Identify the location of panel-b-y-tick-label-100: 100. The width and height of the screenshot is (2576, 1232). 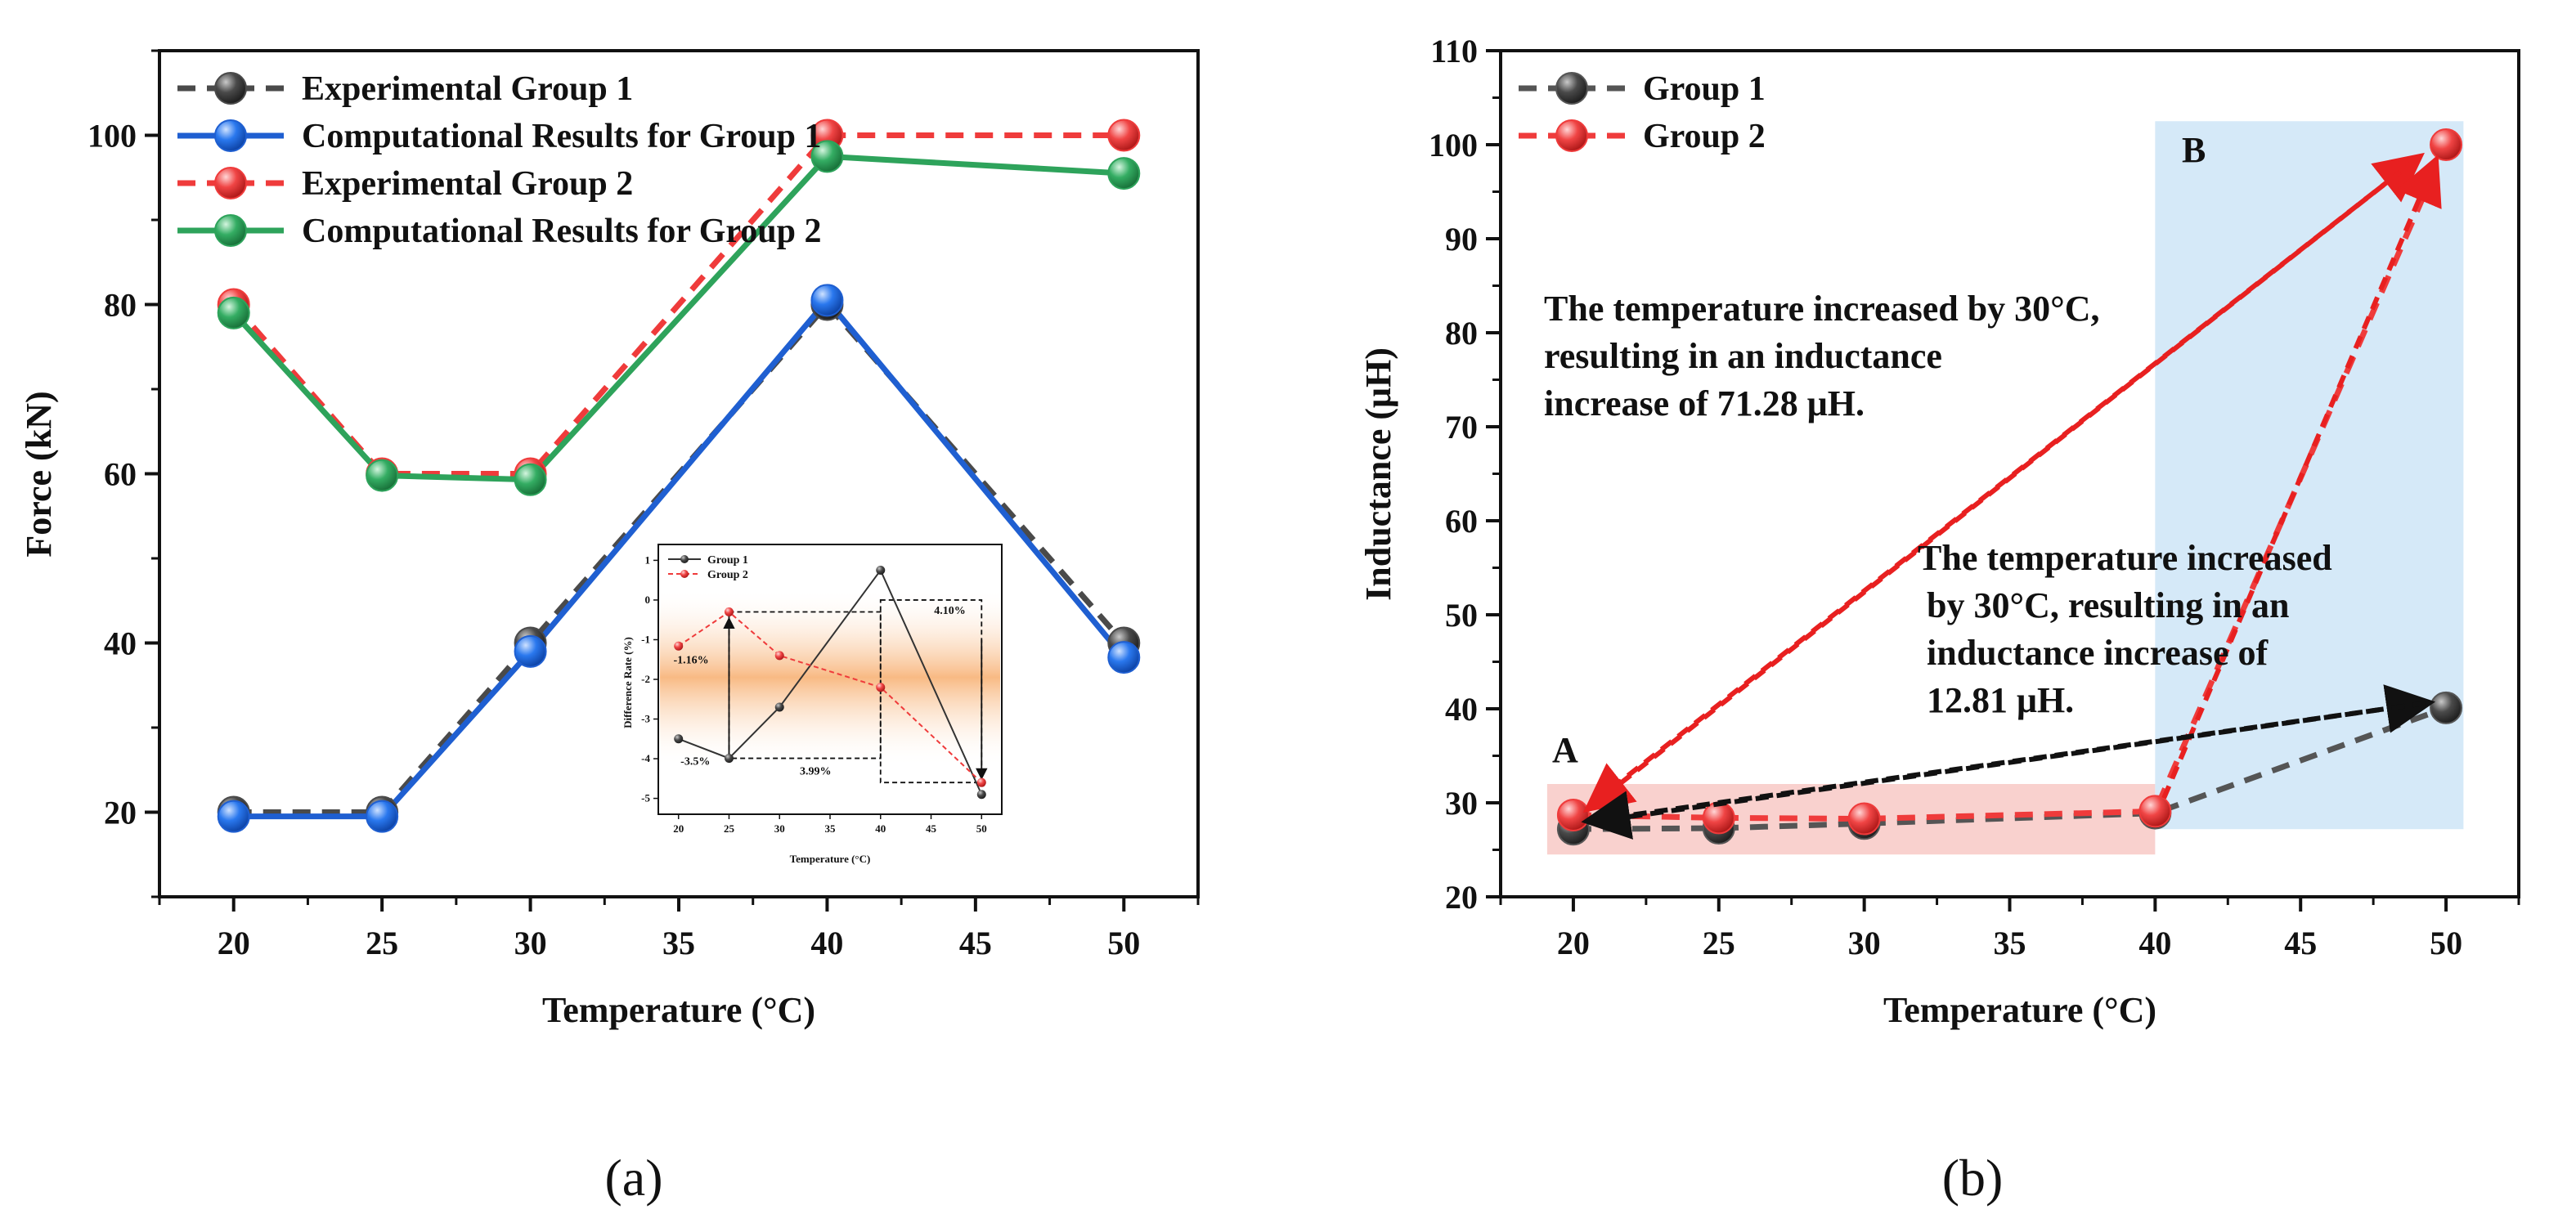
(1453, 145).